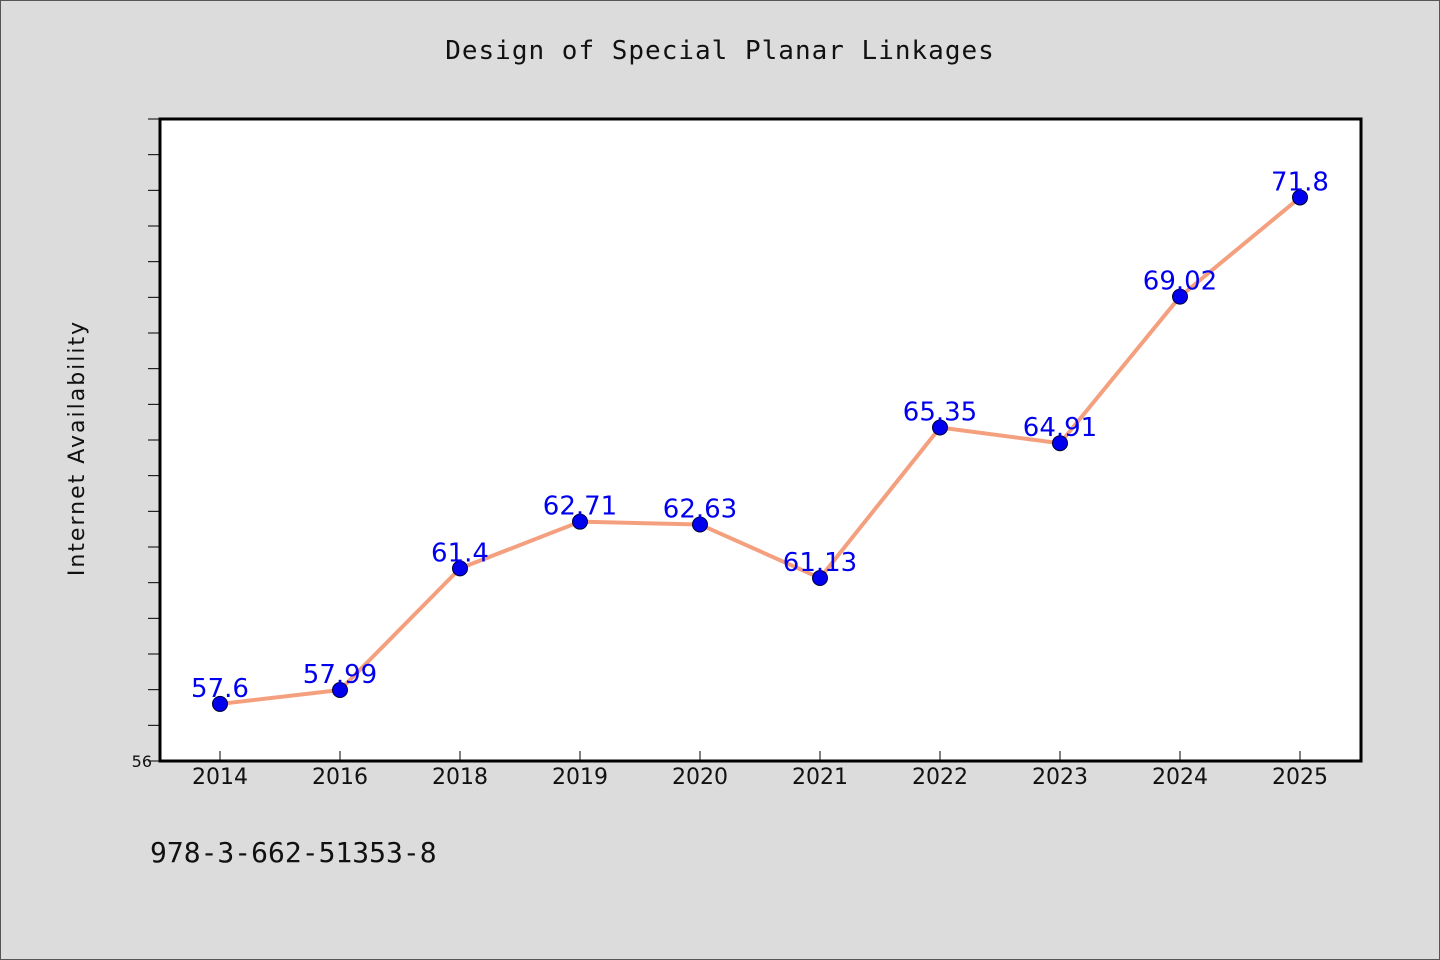  What do you see at coordinates (220, 689) in the screenshot?
I see `data-label: 57.6` at bounding box center [220, 689].